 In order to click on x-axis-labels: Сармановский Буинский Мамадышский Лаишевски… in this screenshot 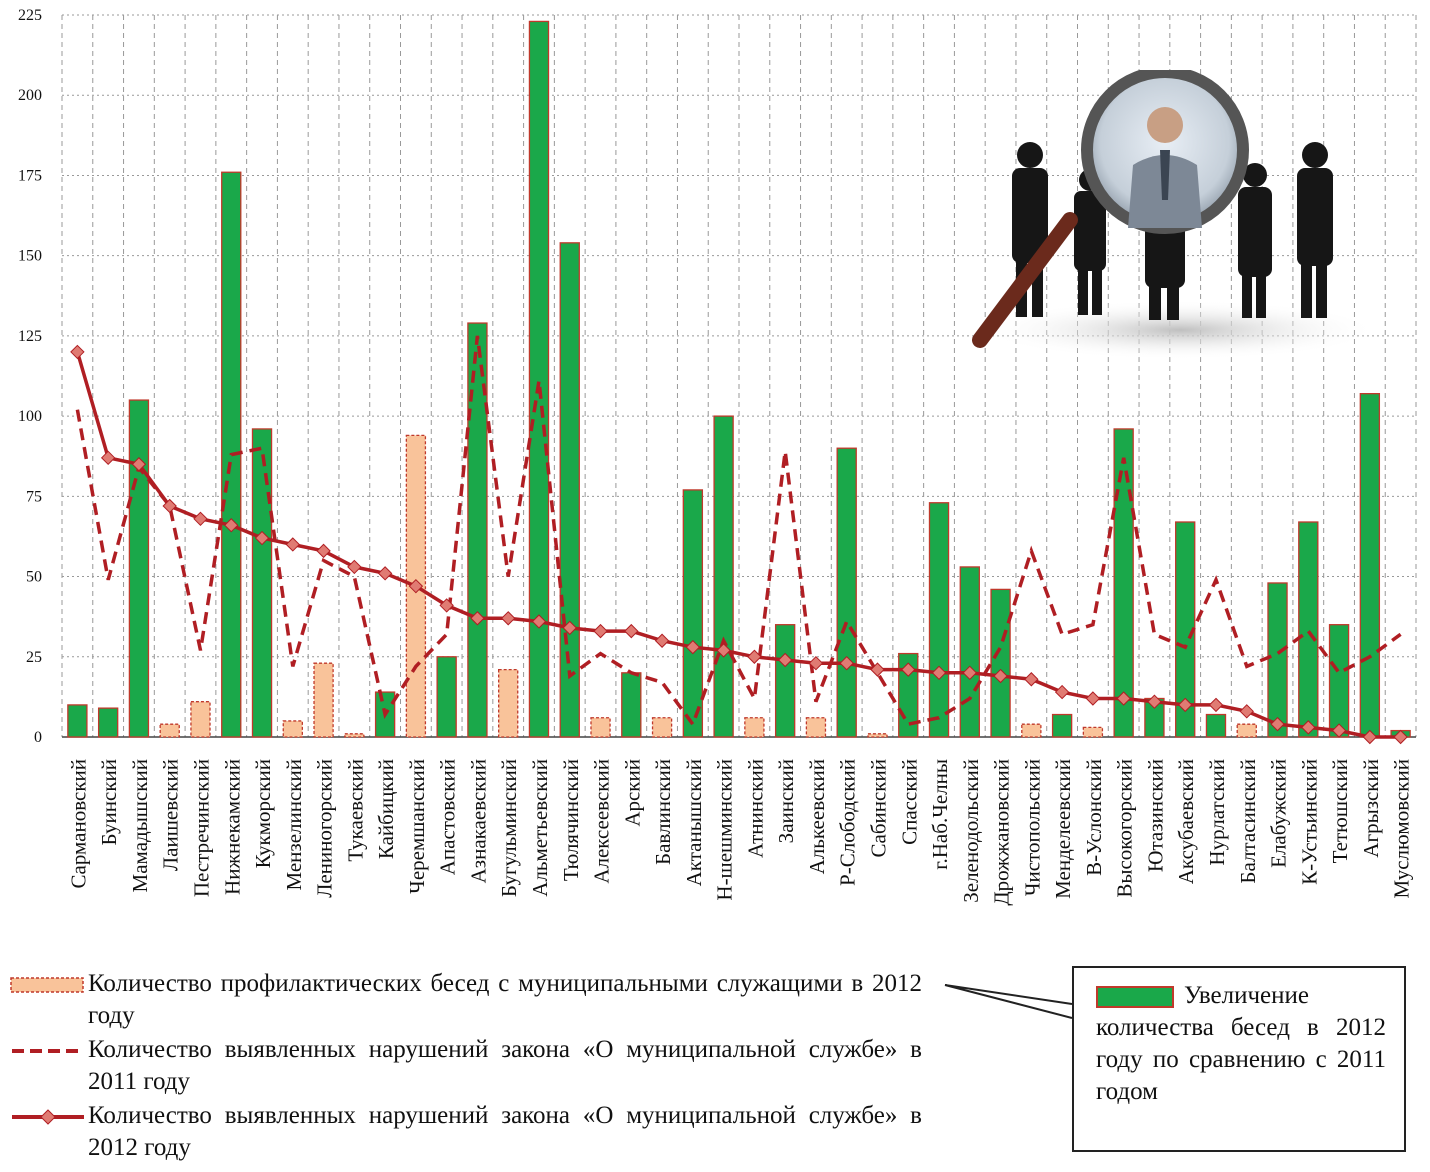, I will do `click(739, 832)`.